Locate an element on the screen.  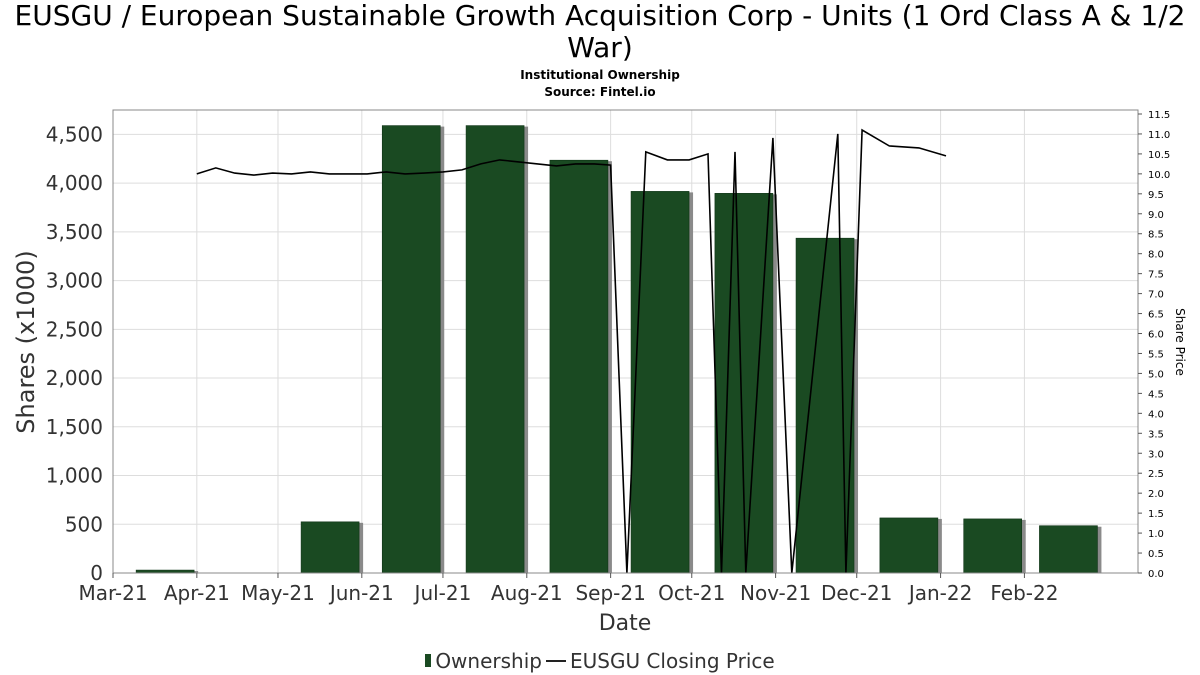
legend: Ownership EUSGU Closing Price is located at coordinates (600, 660).